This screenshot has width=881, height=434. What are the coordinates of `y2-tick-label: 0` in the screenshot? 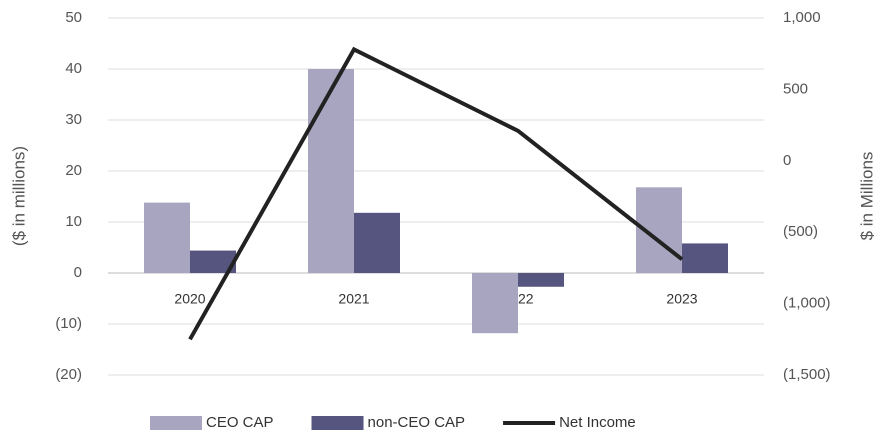 It's located at (787, 160).